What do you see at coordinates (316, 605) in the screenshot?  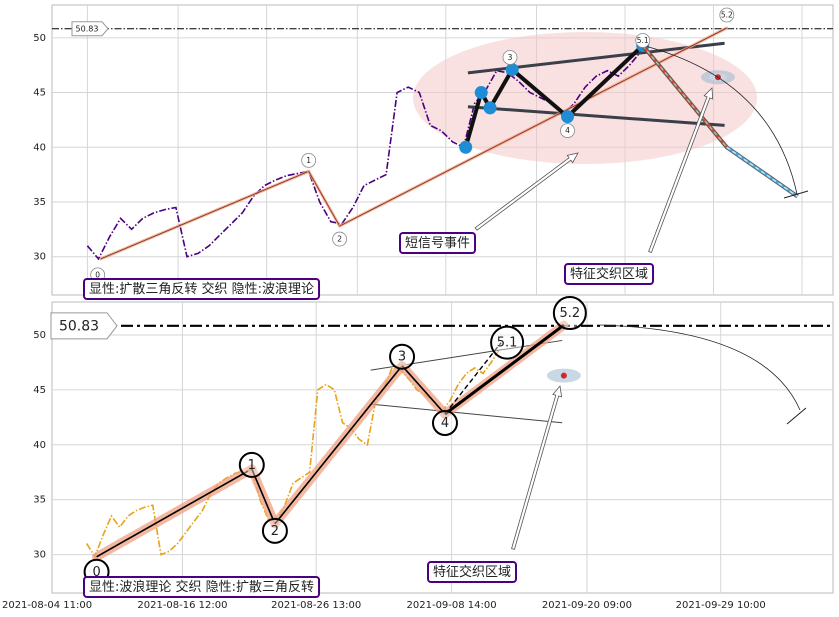 I see `x-tick-label: 2021-08-26 13:00` at bounding box center [316, 605].